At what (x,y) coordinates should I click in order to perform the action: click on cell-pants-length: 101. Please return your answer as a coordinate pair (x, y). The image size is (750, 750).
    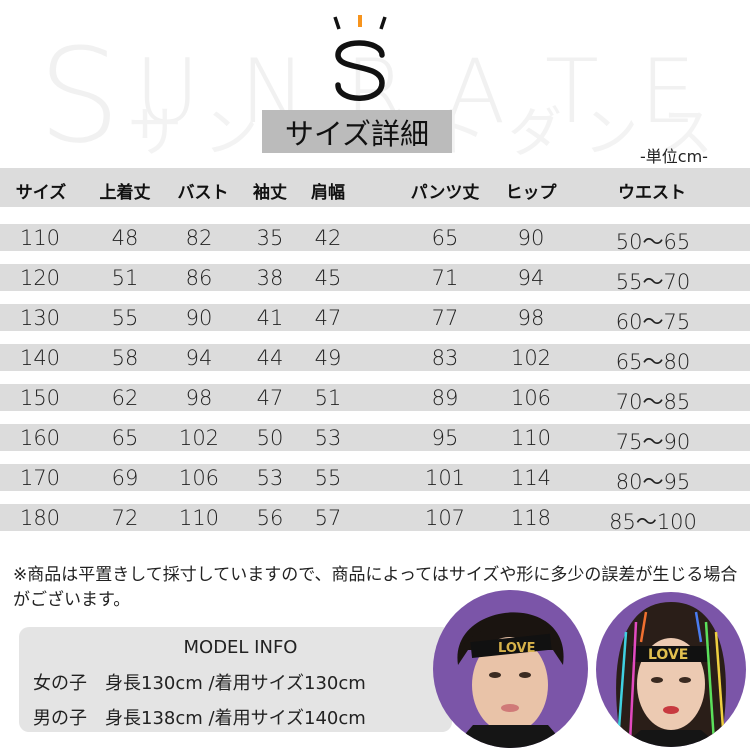
    Looking at the image, I should click on (445, 478).